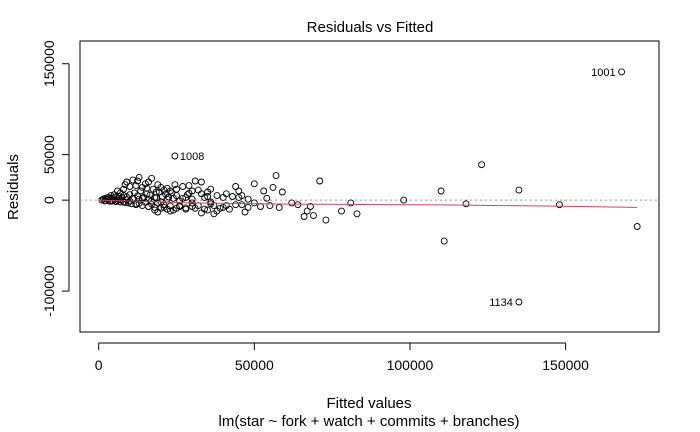 Image resolution: width=700 pixels, height=432 pixels. Describe the element at coordinates (501, 303) in the screenshot. I see `outlier-label: 1134` at that location.